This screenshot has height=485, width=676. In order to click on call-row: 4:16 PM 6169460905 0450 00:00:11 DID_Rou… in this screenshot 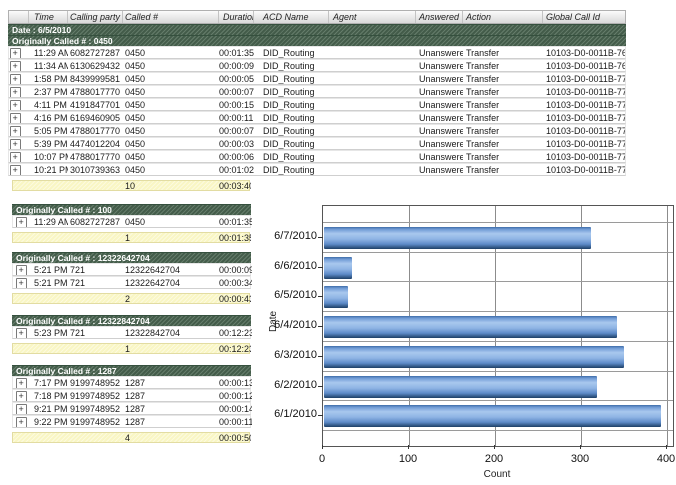, I will do `click(317, 117)`.